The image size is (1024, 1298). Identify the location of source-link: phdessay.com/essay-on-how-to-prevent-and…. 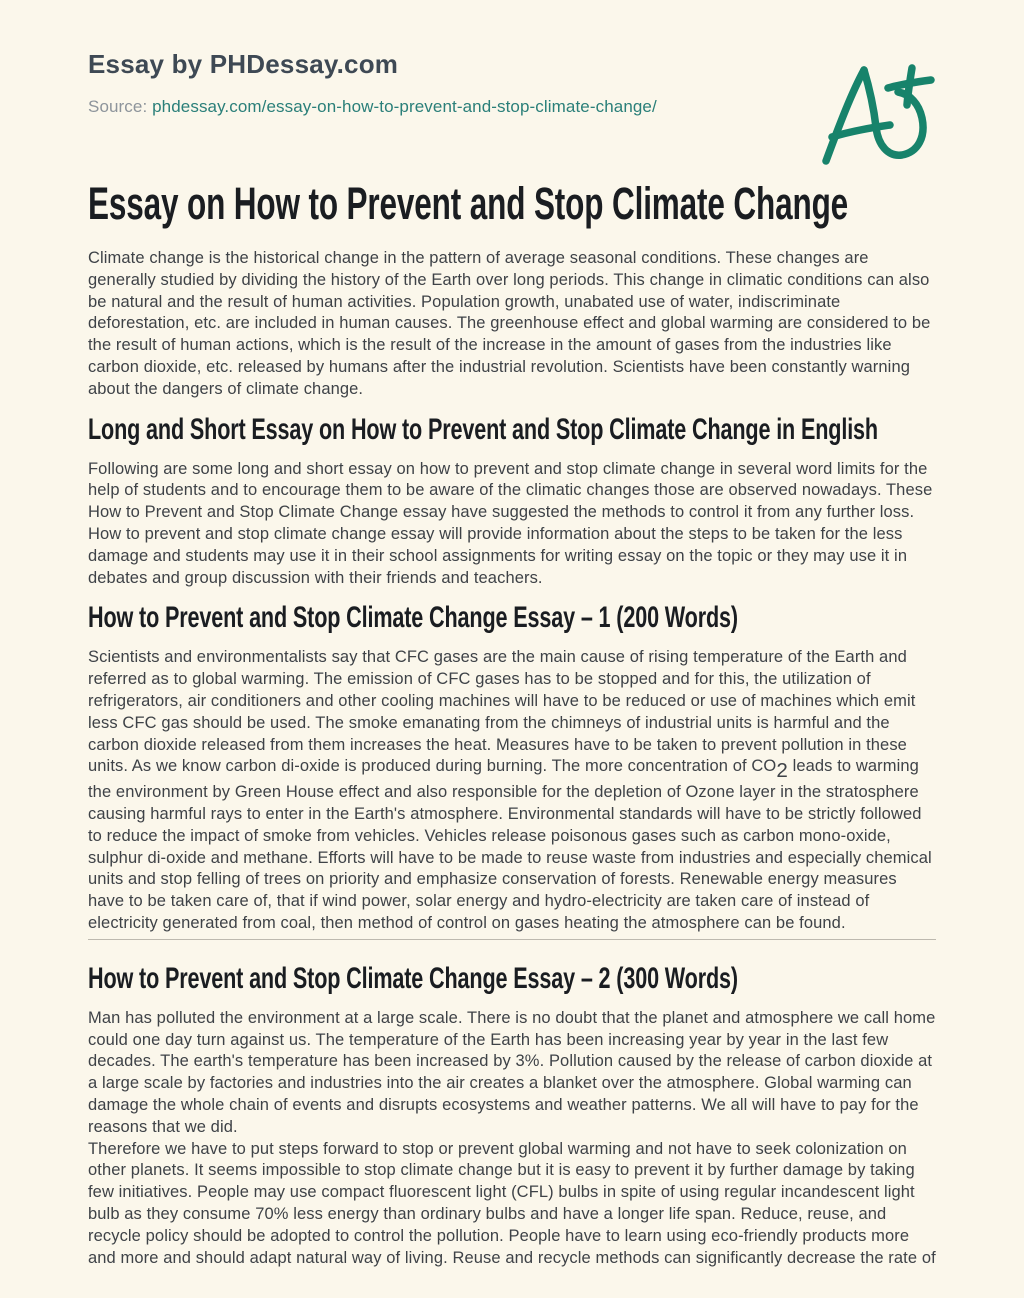
(404, 106).